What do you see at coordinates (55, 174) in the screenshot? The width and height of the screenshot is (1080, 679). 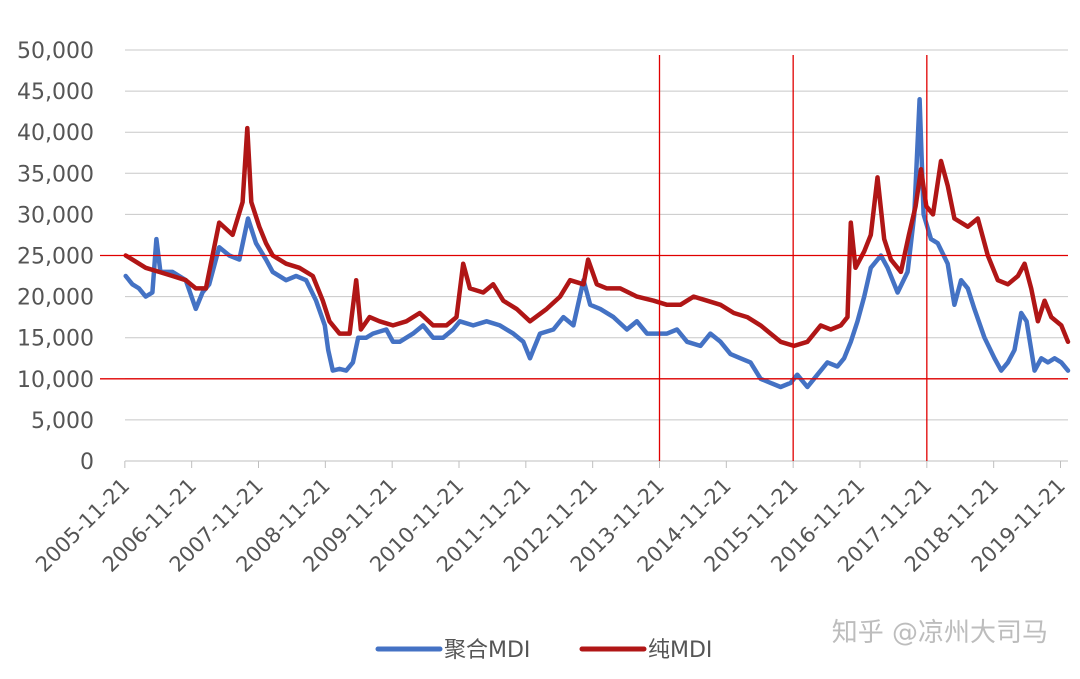 I see `y-tick-label: 35,000` at bounding box center [55, 174].